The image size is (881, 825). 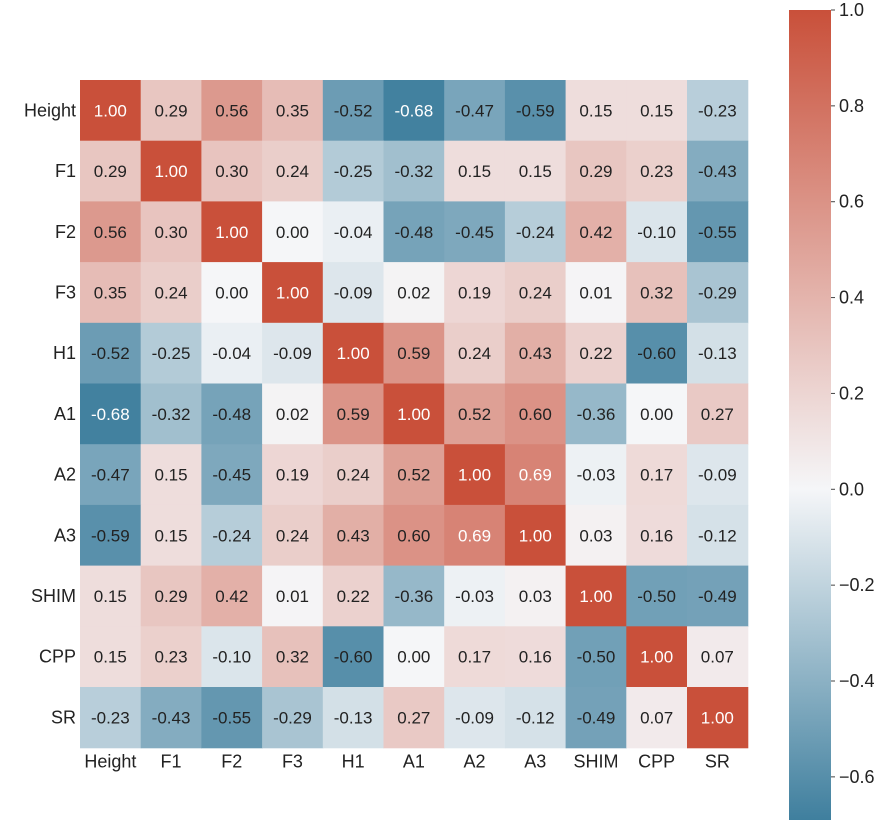 I want to click on colorbar-tick-label: −0.4, so click(x=857, y=681).